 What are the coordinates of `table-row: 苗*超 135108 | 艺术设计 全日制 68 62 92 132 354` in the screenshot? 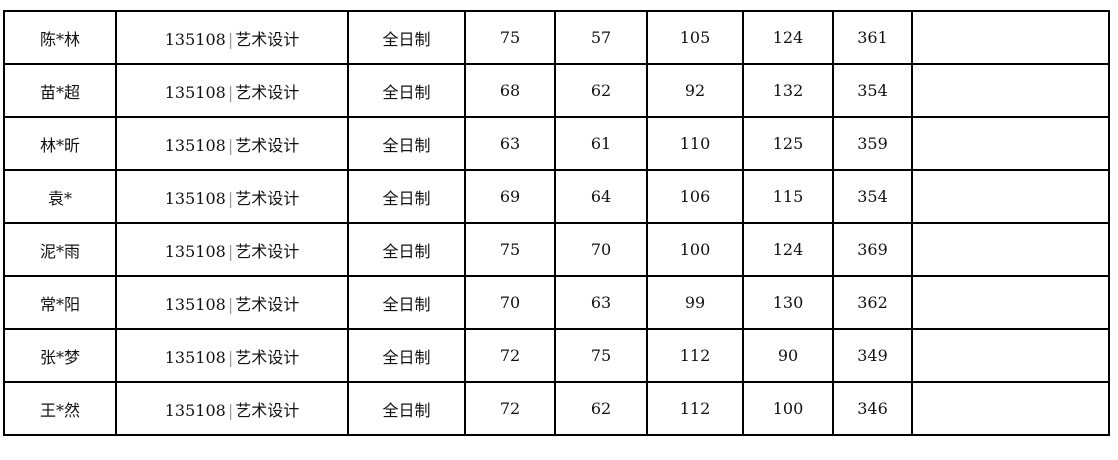 It's located at (556, 90).